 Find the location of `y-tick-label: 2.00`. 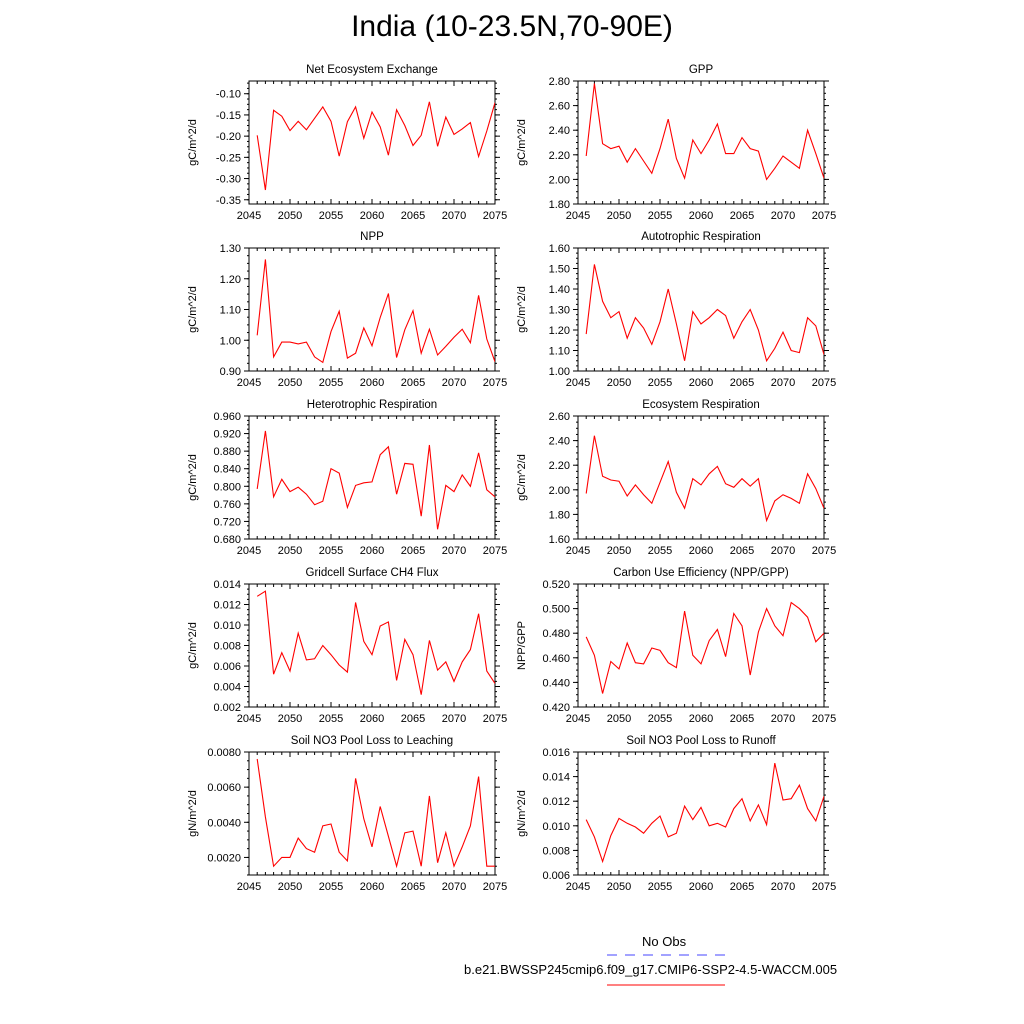

y-tick-label: 2.00 is located at coordinates (559, 491).